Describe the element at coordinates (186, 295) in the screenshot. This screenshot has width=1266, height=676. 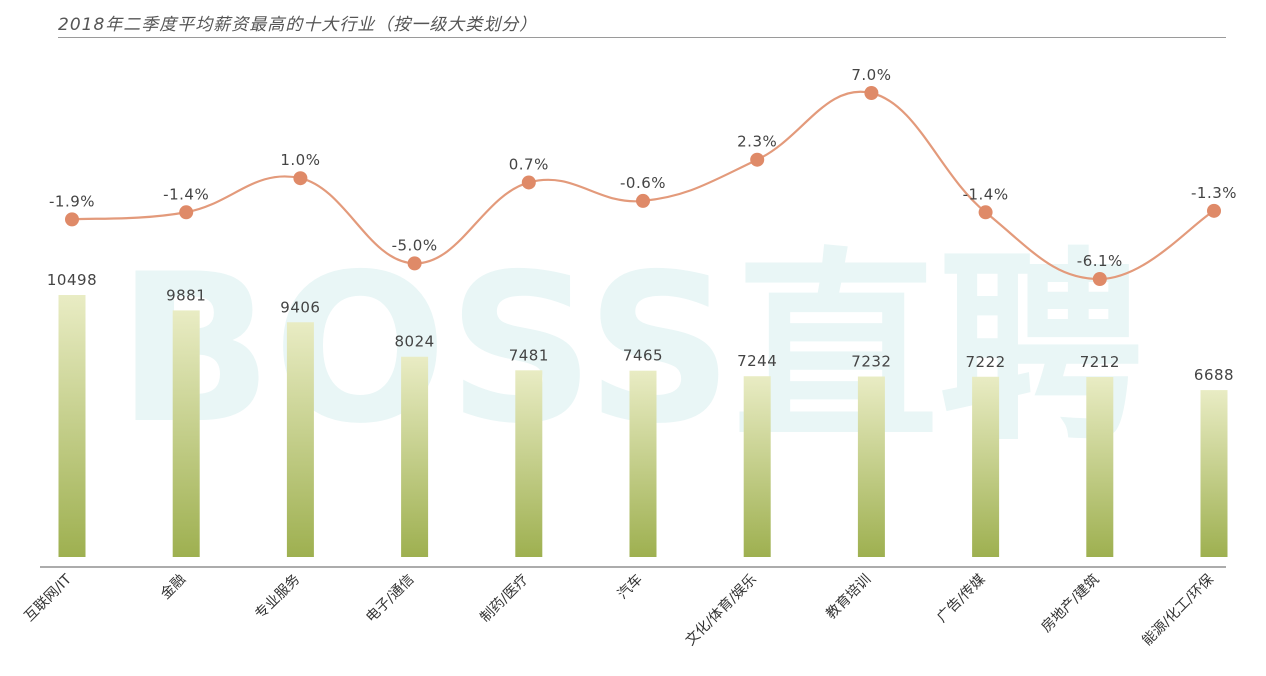
I see `bar-value-label: 9881` at that location.